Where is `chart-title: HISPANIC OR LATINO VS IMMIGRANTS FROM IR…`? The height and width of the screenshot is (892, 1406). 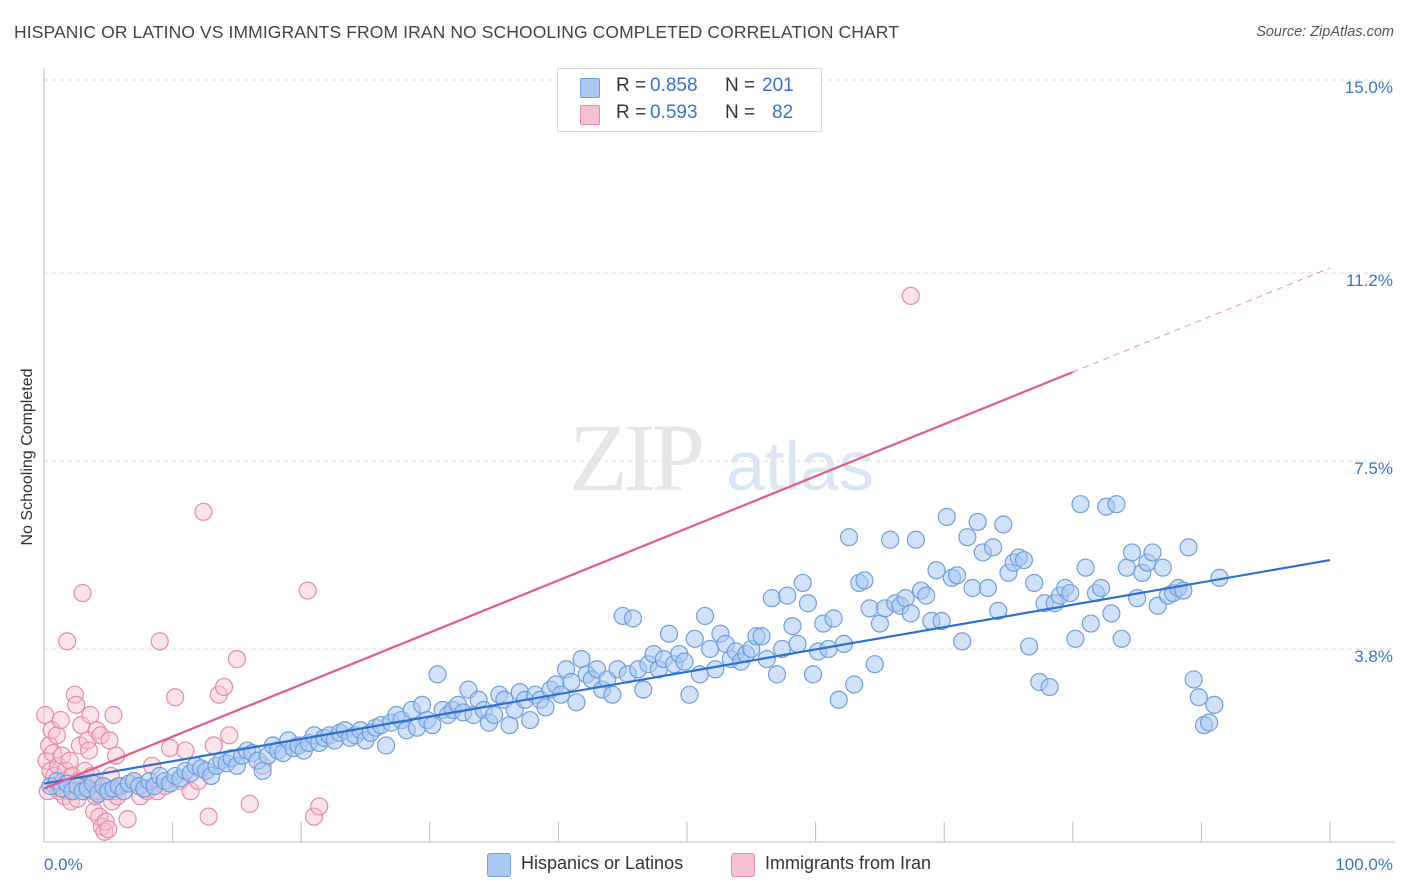
chart-title: HISPANIC OR LATINO VS IMMIGRANTS FROM IR… is located at coordinates (457, 32).